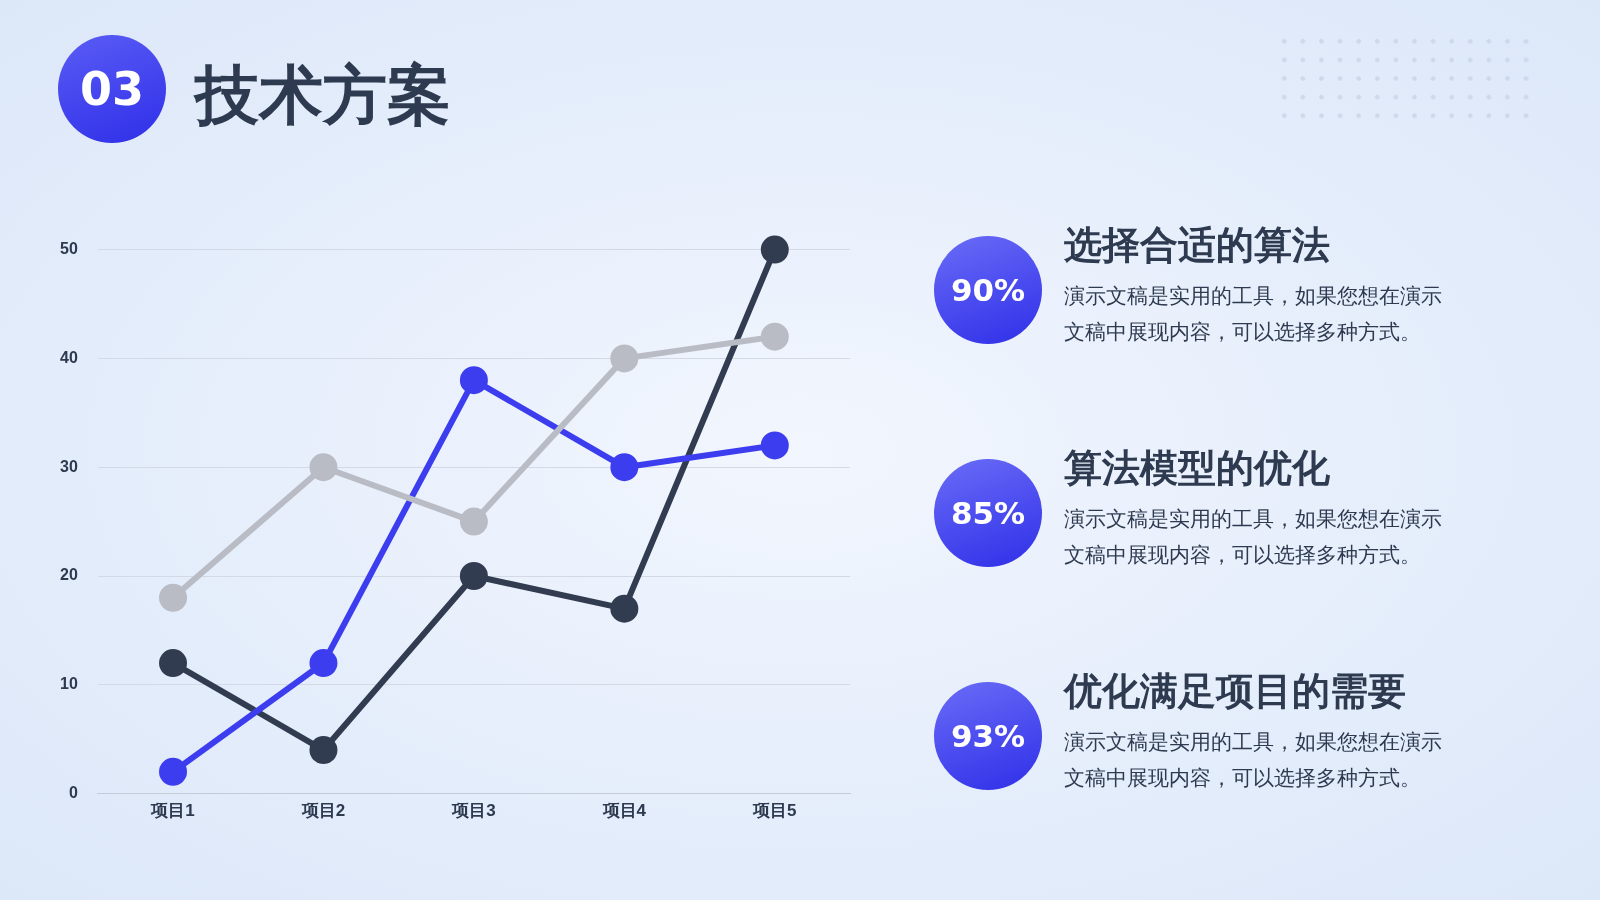 The height and width of the screenshot is (900, 1600). What do you see at coordinates (112, 89) in the screenshot?
I see `text: 03` at bounding box center [112, 89].